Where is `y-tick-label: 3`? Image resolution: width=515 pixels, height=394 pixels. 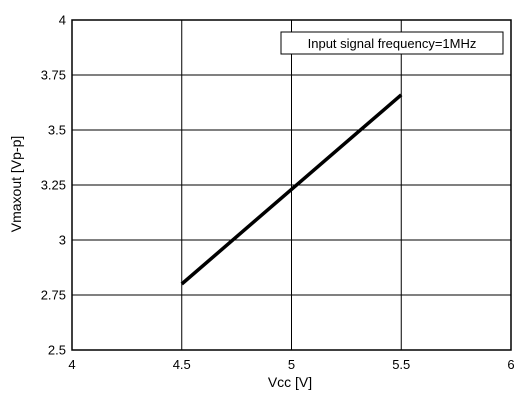 y-tick-label: 3 is located at coordinates (62, 240).